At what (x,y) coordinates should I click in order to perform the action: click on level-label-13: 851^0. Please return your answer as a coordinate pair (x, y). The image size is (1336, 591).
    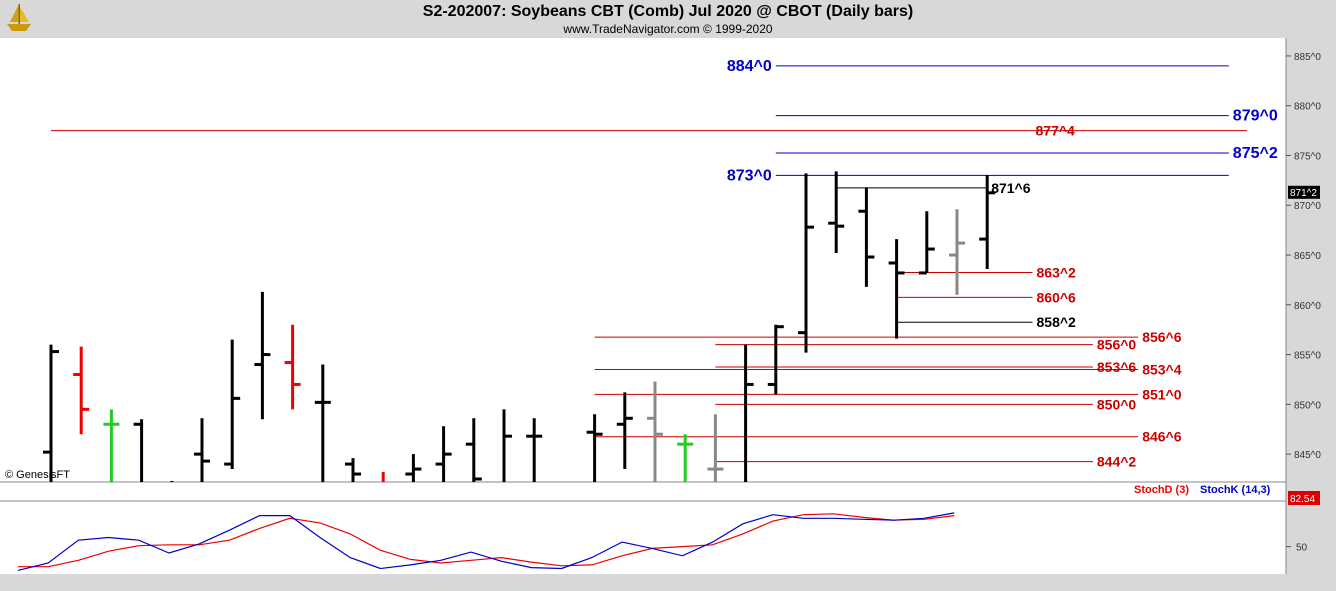
    Looking at the image, I should click on (1162, 394).